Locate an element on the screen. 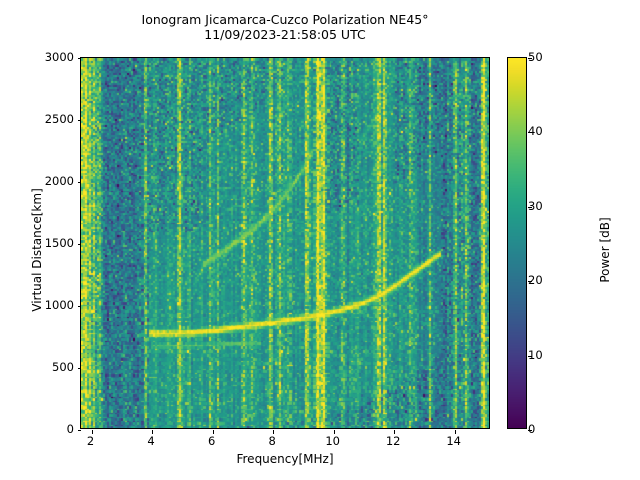 This screenshot has width=640, height=480. x-axis-label: Frequency[MHz] is located at coordinates (285, 459).